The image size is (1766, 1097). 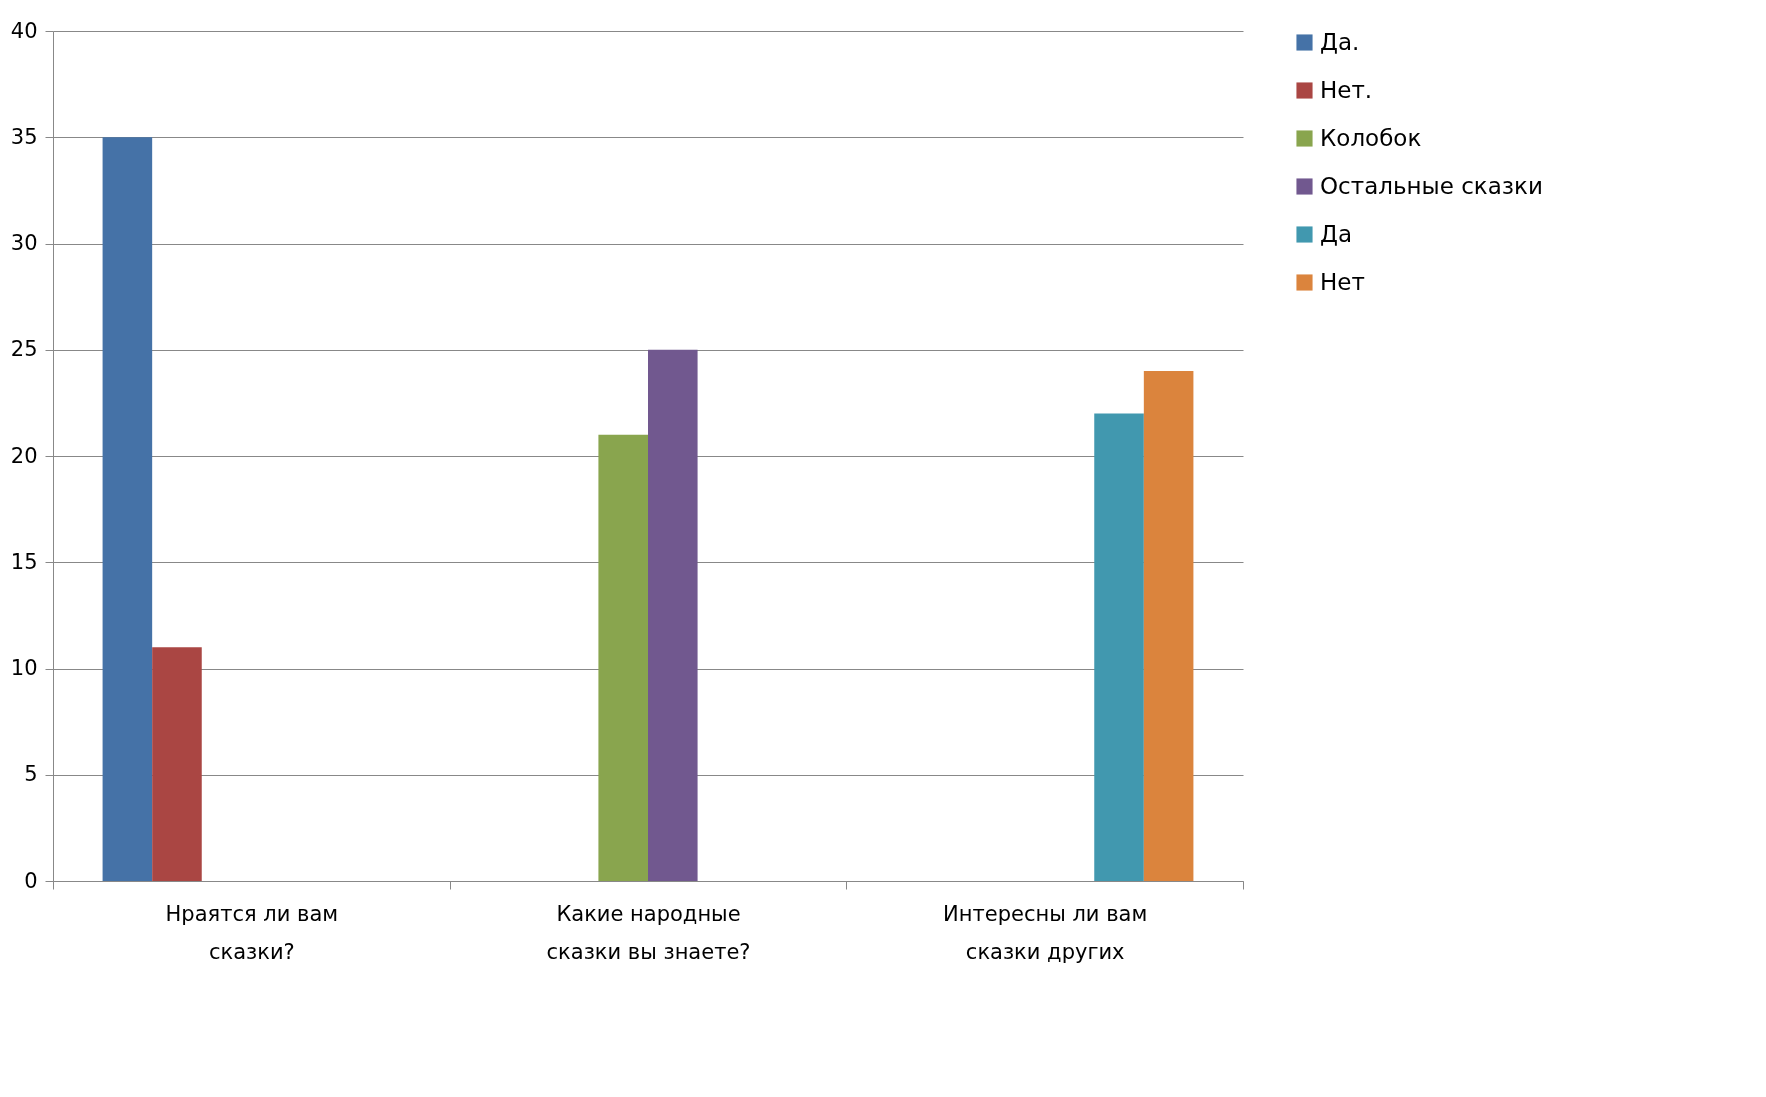 What do you see at coordinates (648, 932) in the screenshot?
I see `x-tick-label: Какие народные сказки вы знаете?` at bounding box center [648, 932].